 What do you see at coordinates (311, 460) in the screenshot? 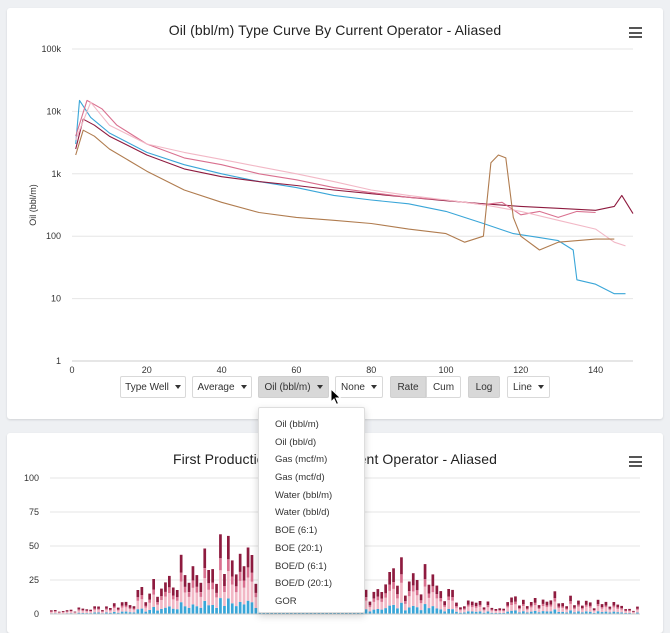
I see `metric-option: Gas (mcf/m)` at bounding box center [311, 460].